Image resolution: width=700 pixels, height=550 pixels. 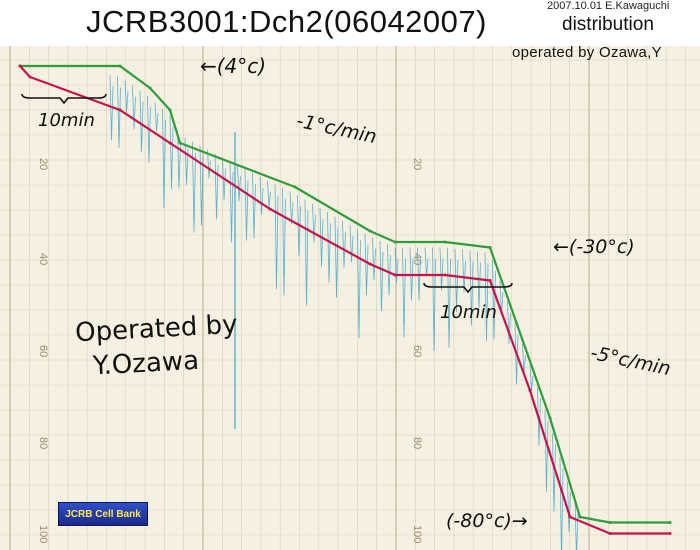 What do you see at coordinates (608, 24) in the screenshot?
I see `chart-subtitle: distribution` at bounding box center [608, 24].